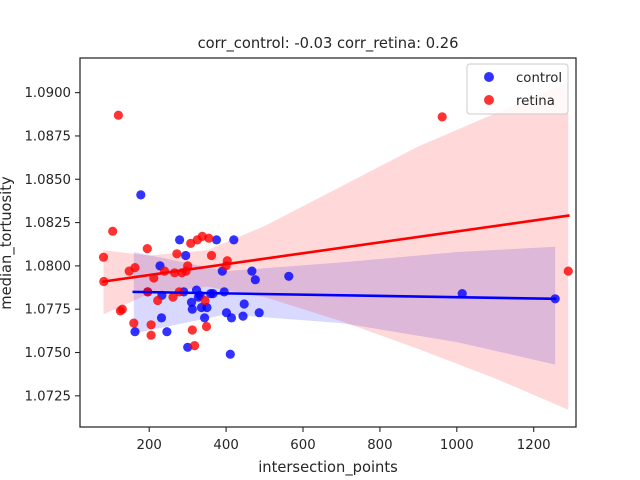 Image resolution: width=640 pixels, height=480 pixels. Describe the element at coordinates (344, 295) in the screenshot. I see `fit-line-control` at that location.